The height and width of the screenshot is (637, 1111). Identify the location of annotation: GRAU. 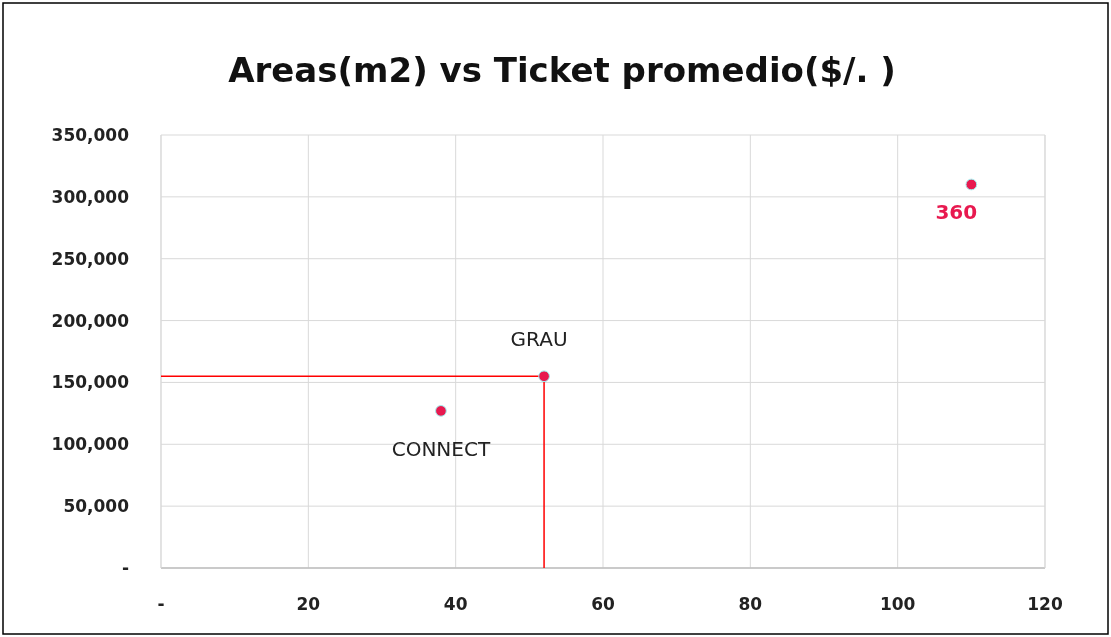
(539, 339).